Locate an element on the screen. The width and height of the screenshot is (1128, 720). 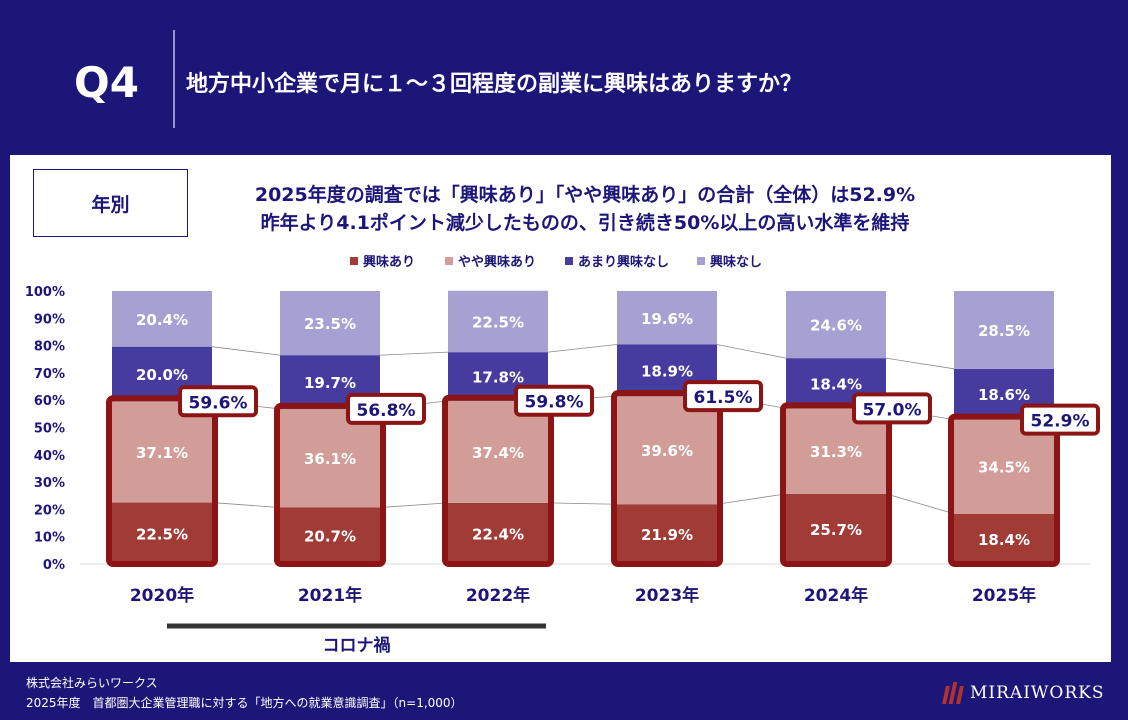
bar-value-label: 28.5% is located at coordinates (1004, 331).